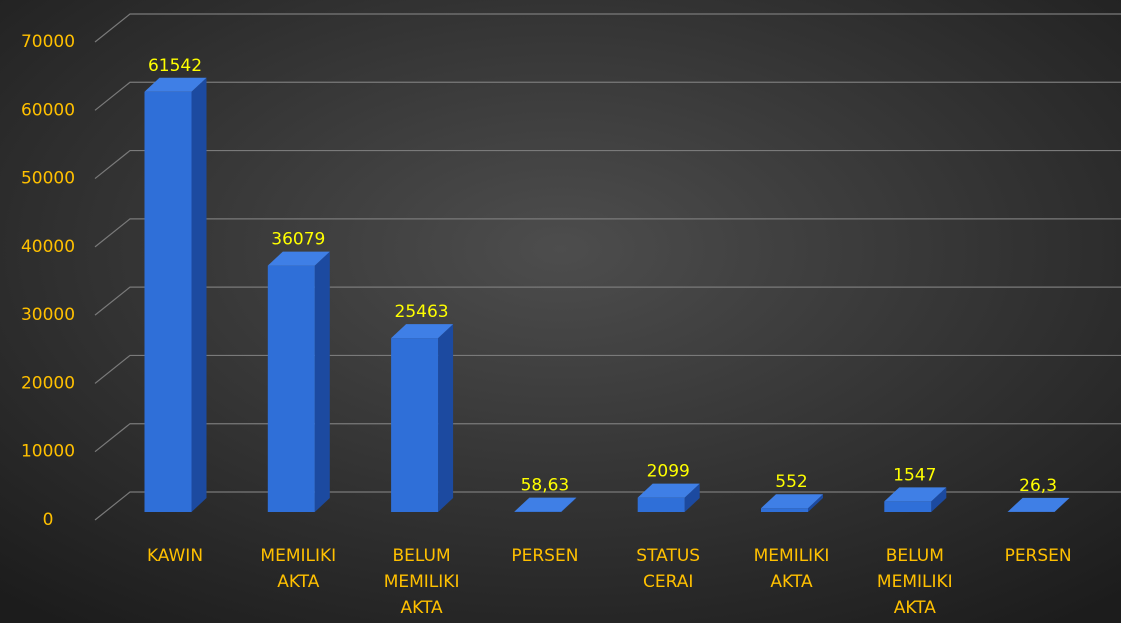  I want to click on data-label: 552, so click(791, 482).